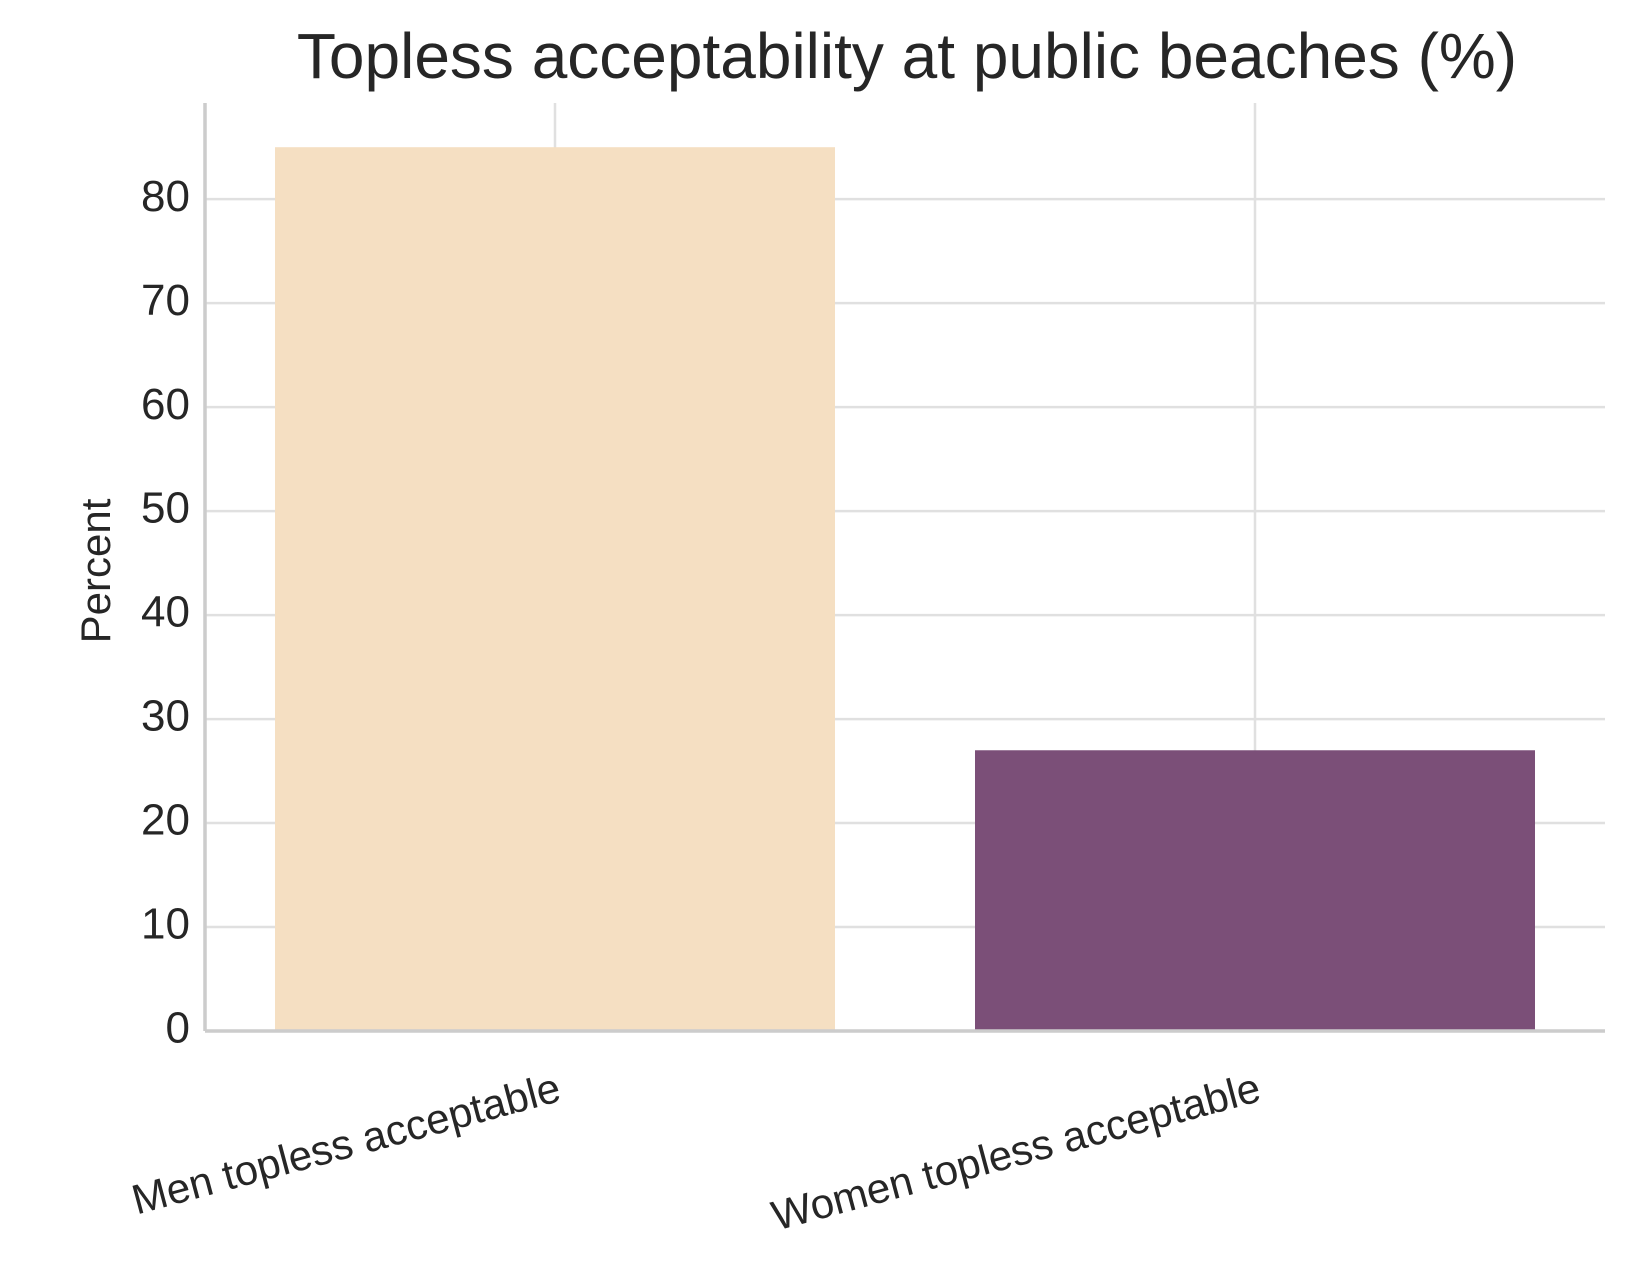 The image size is (1629, 1276). Describe the element at coordinates (165, 924) in the screenshot. I see `y-tick-label-10: 10` at that location.